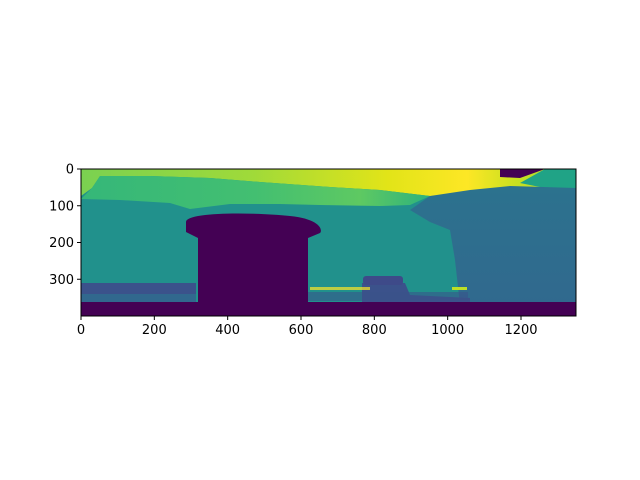 The image size is (640, 480). Describe the element at coordinates (154, 330) in the screenshot. I see `x-tick-label: 200` at that location.